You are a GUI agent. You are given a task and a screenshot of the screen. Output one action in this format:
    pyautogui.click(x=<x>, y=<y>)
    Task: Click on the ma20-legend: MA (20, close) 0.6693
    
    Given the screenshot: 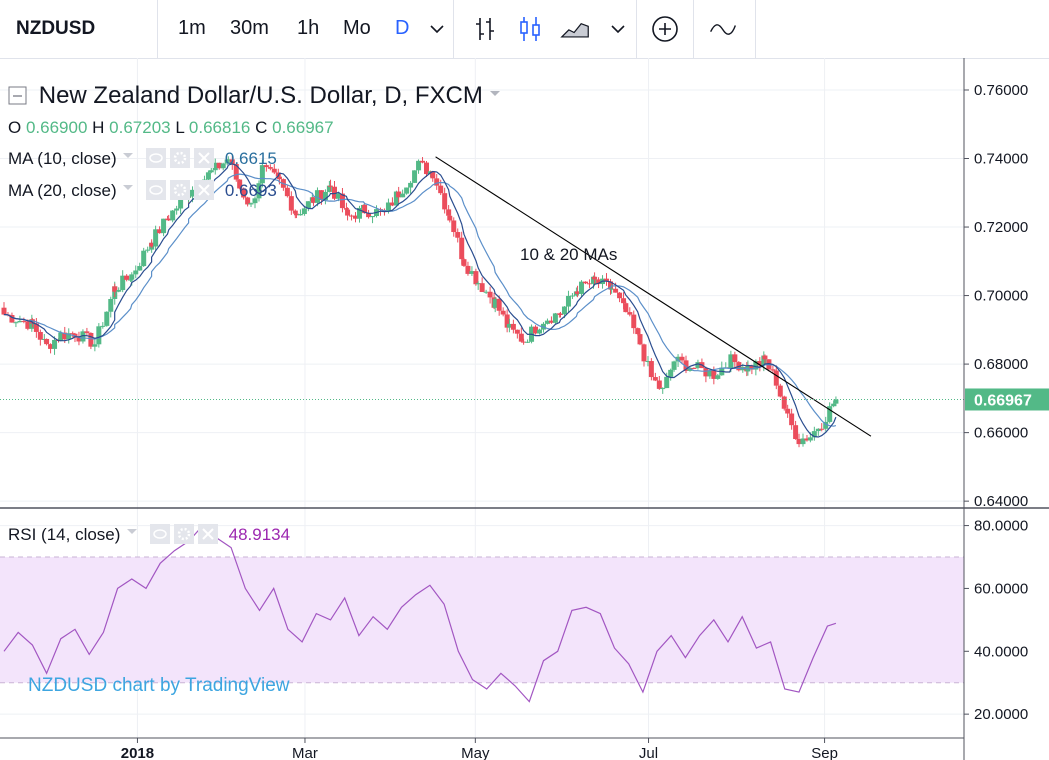 What is the action you would take?
    pyautogui.click(x=142, y=190)
    